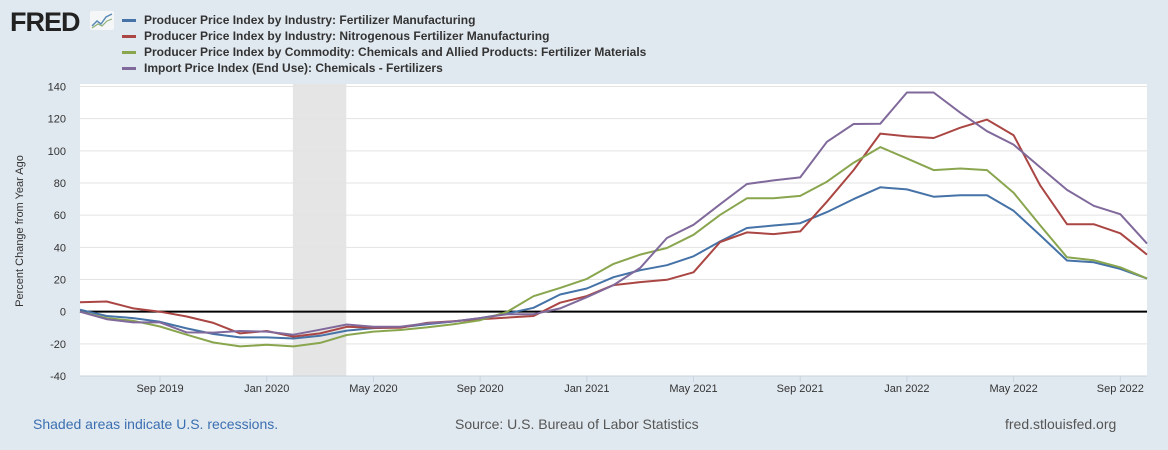 The width and height of the screenshot is (1168, 450). I want to click on source-text: Source: U.S. Bureau of Labor Statistics, so click(577, 424).